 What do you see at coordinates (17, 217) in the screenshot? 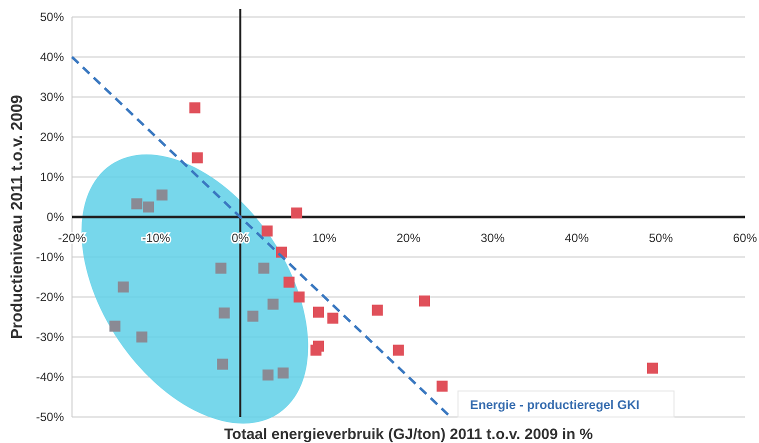
I see `y-axis-title: Productieniveau 2011 t.o.v. 2009` at bounding box center [17, 217].